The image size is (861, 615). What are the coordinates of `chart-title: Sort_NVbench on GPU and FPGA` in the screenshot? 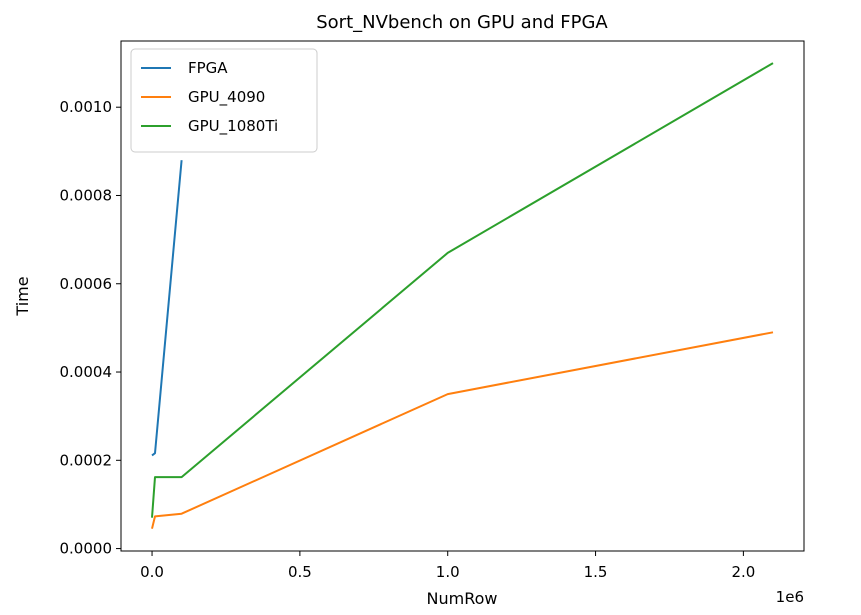 It's located at (462, 22).